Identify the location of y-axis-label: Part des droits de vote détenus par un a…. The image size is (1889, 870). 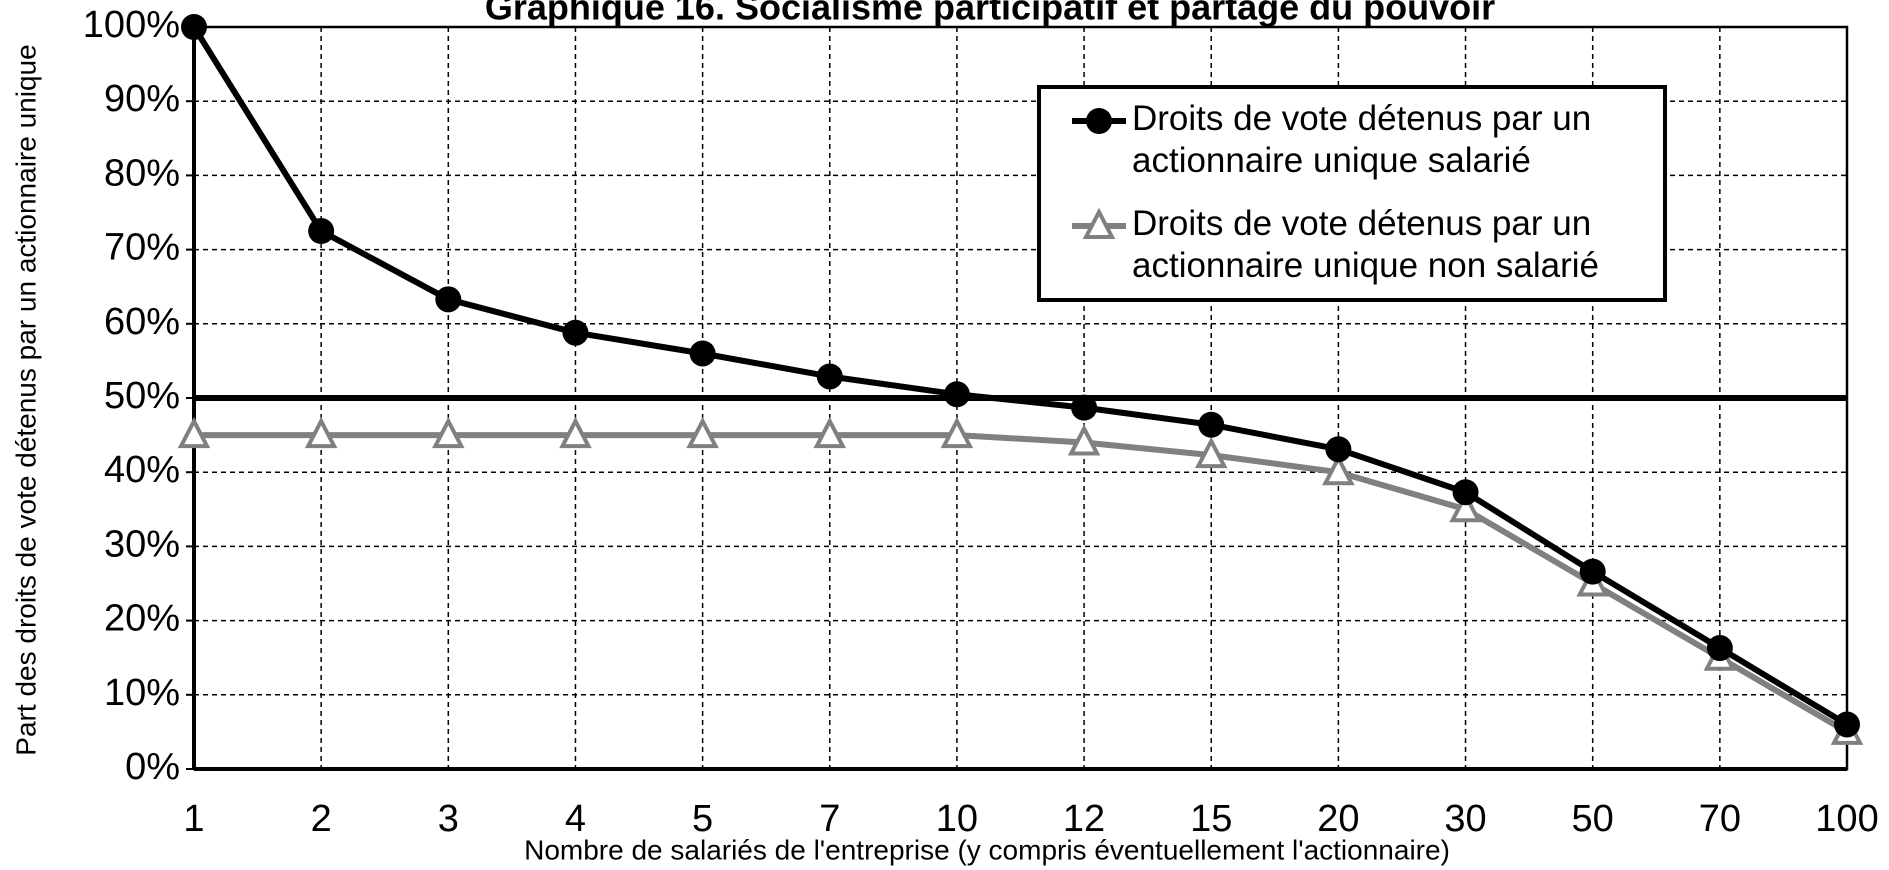
(25, 399).